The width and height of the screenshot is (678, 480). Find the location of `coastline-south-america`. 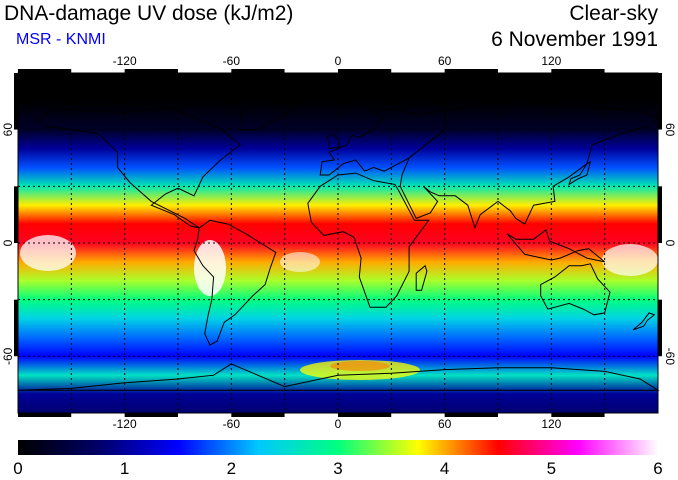

coastline-south-america is located at coordinates (235, 282).